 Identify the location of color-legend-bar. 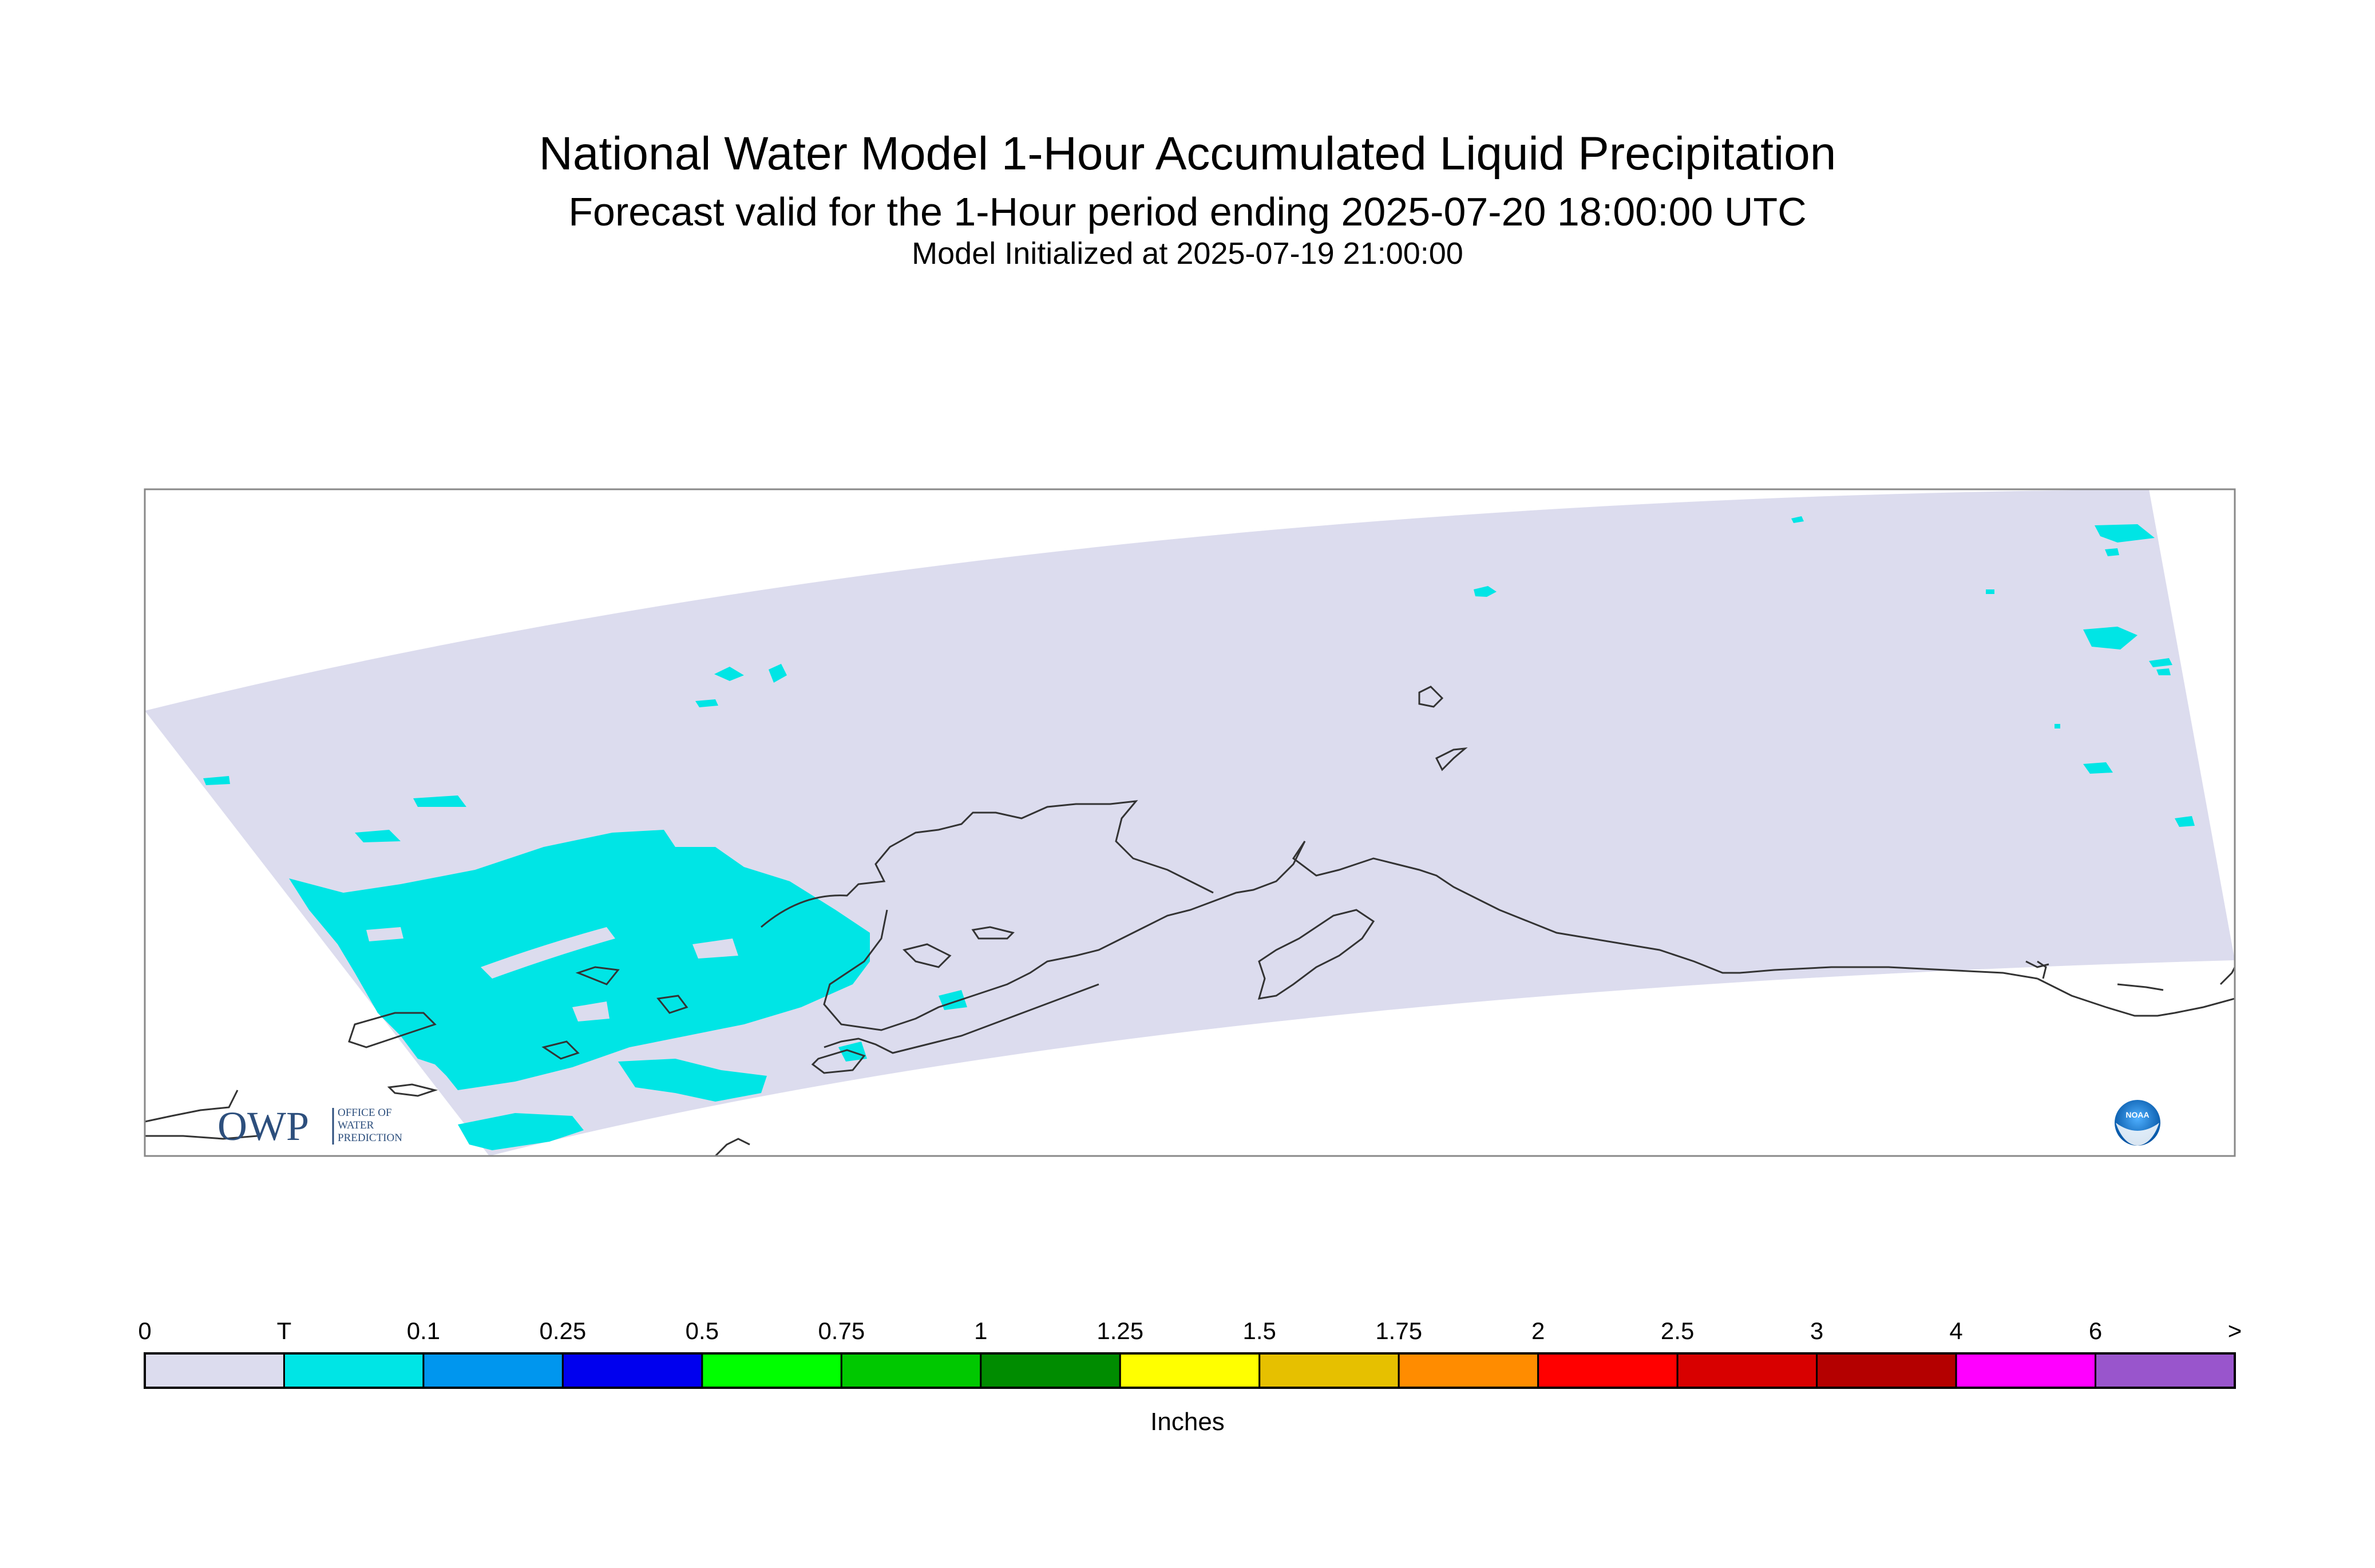
(1190, 1370).